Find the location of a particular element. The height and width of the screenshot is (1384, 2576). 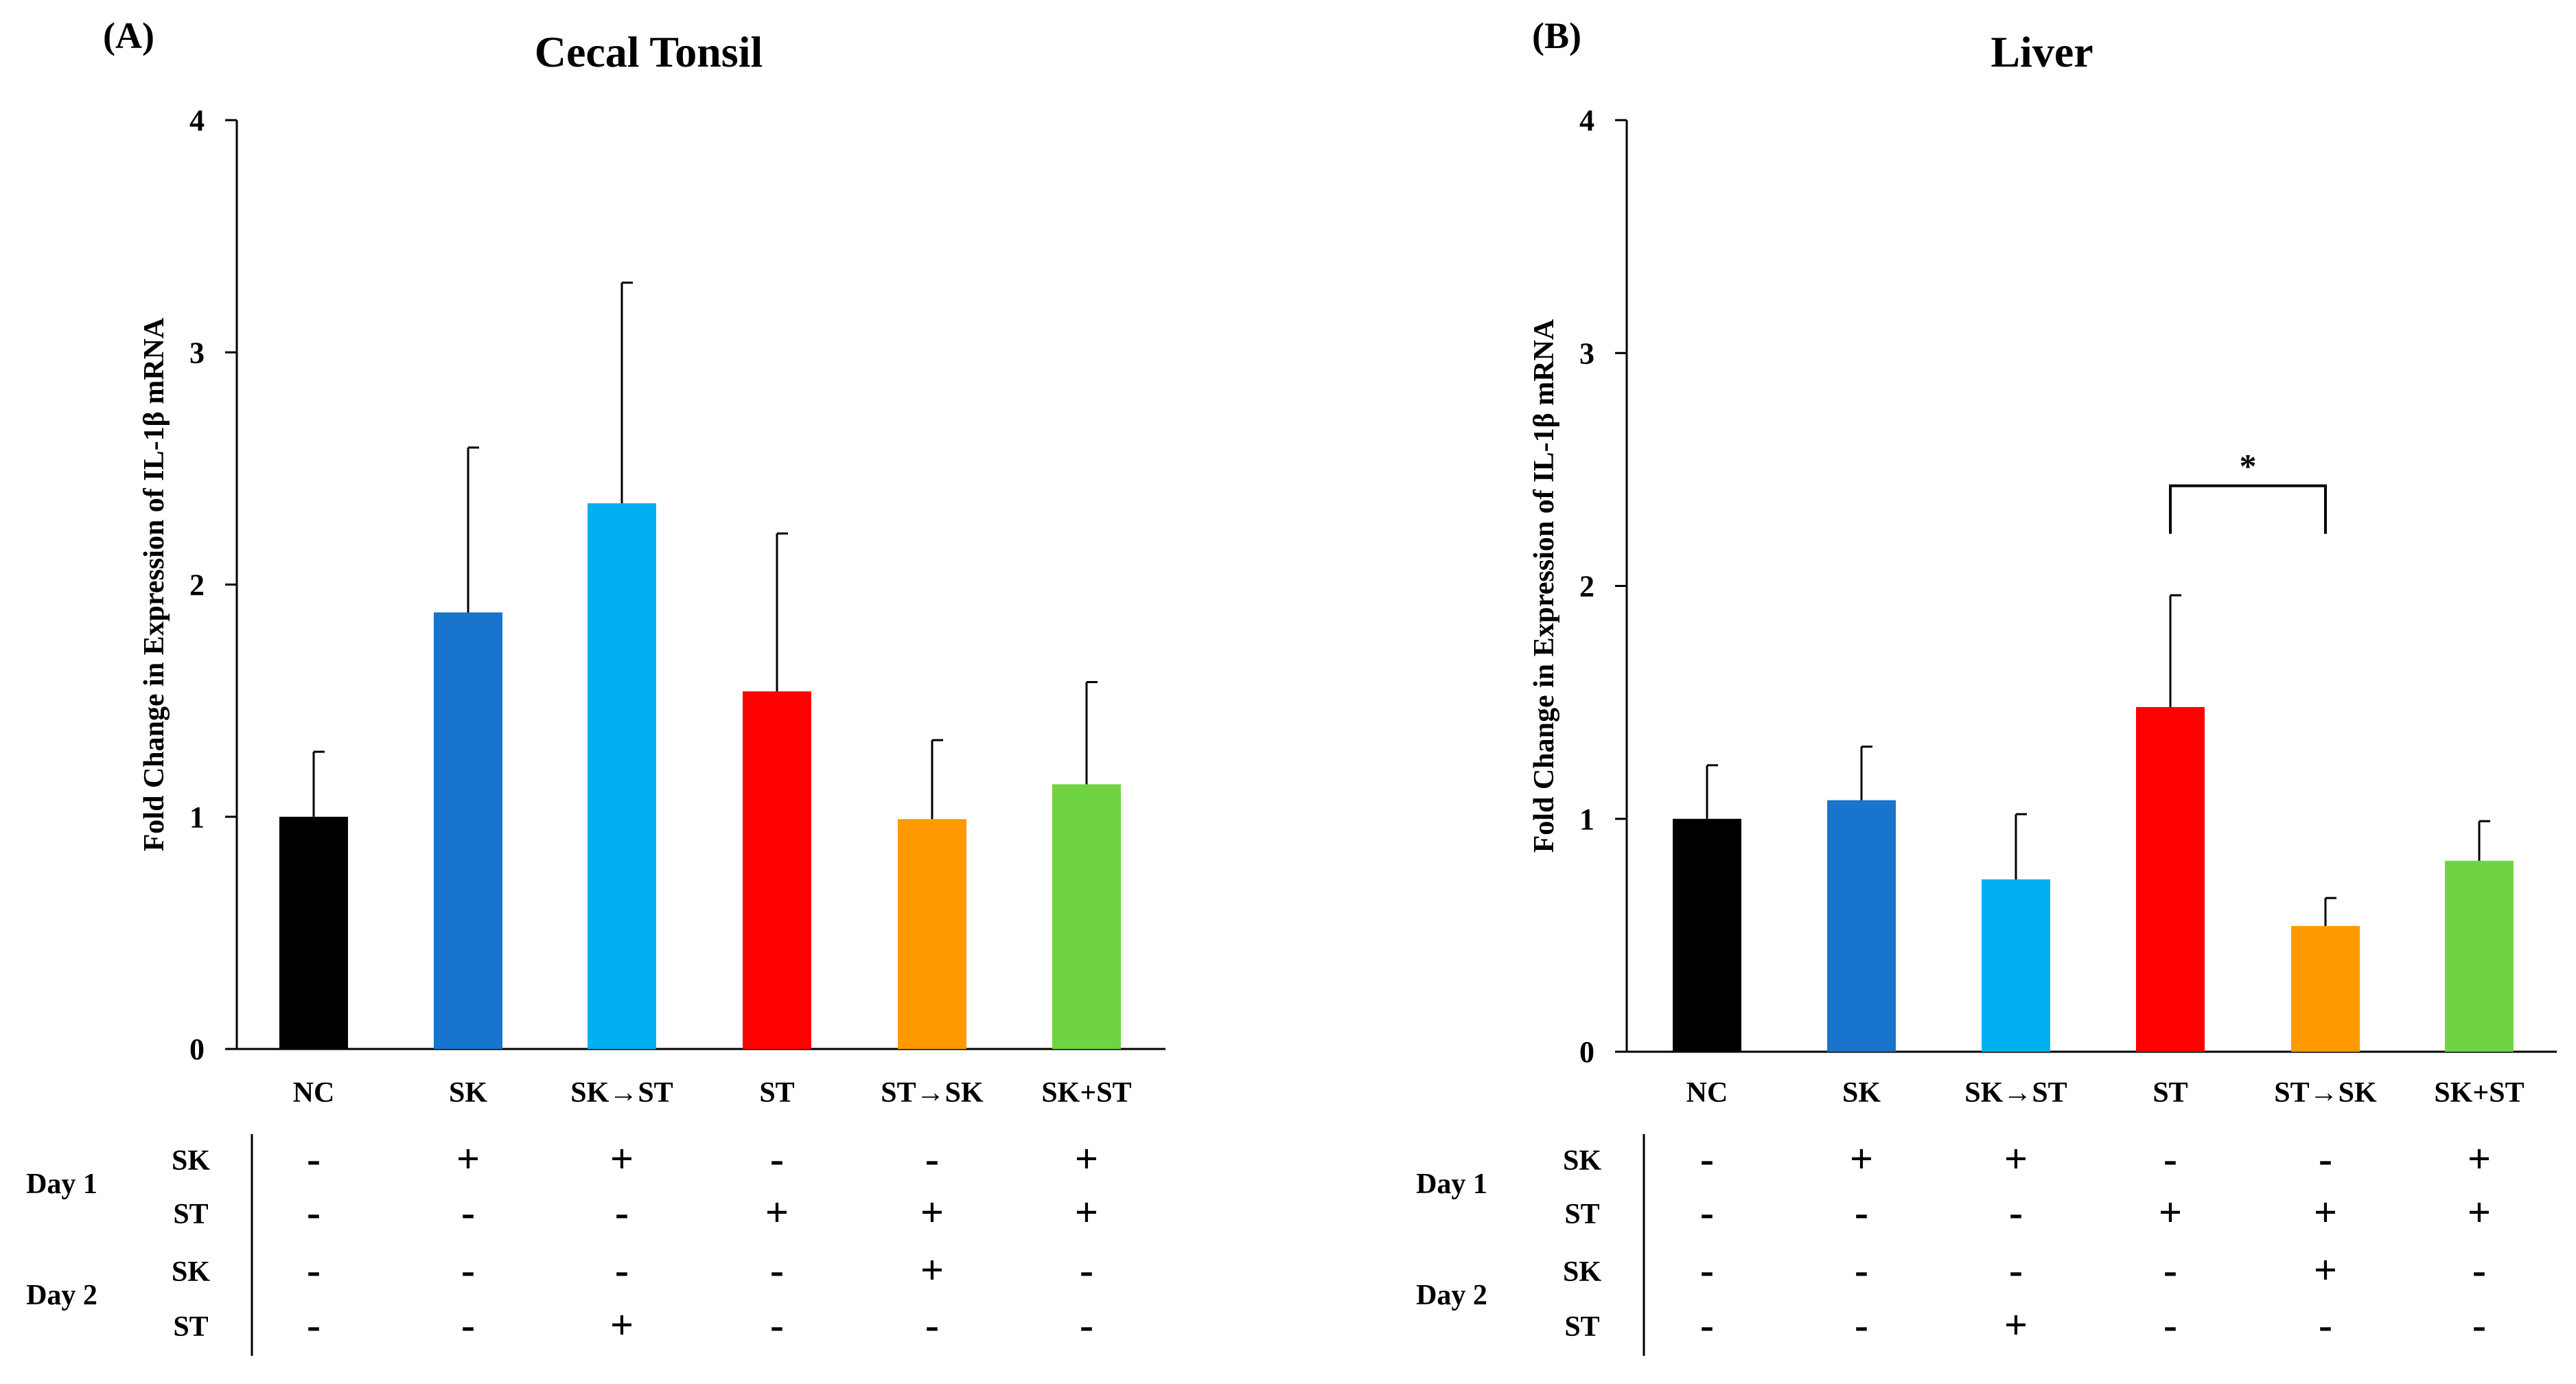

x-tick-label: ST→SK is located at coordinates (932, 1093).